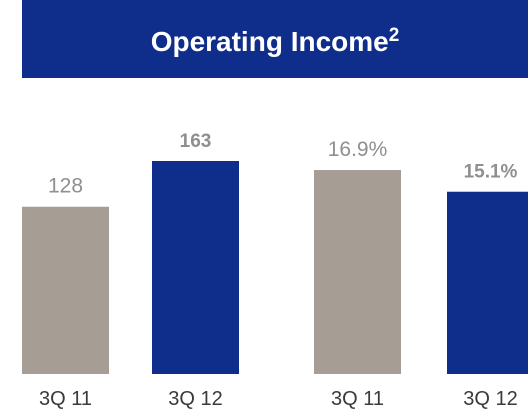 This screenshot has height=415, width=528. What do you see at coordinates (394, 35) in the screenshot?
I see `chart-title-footnote: 2` at bounding box center [394, 35].